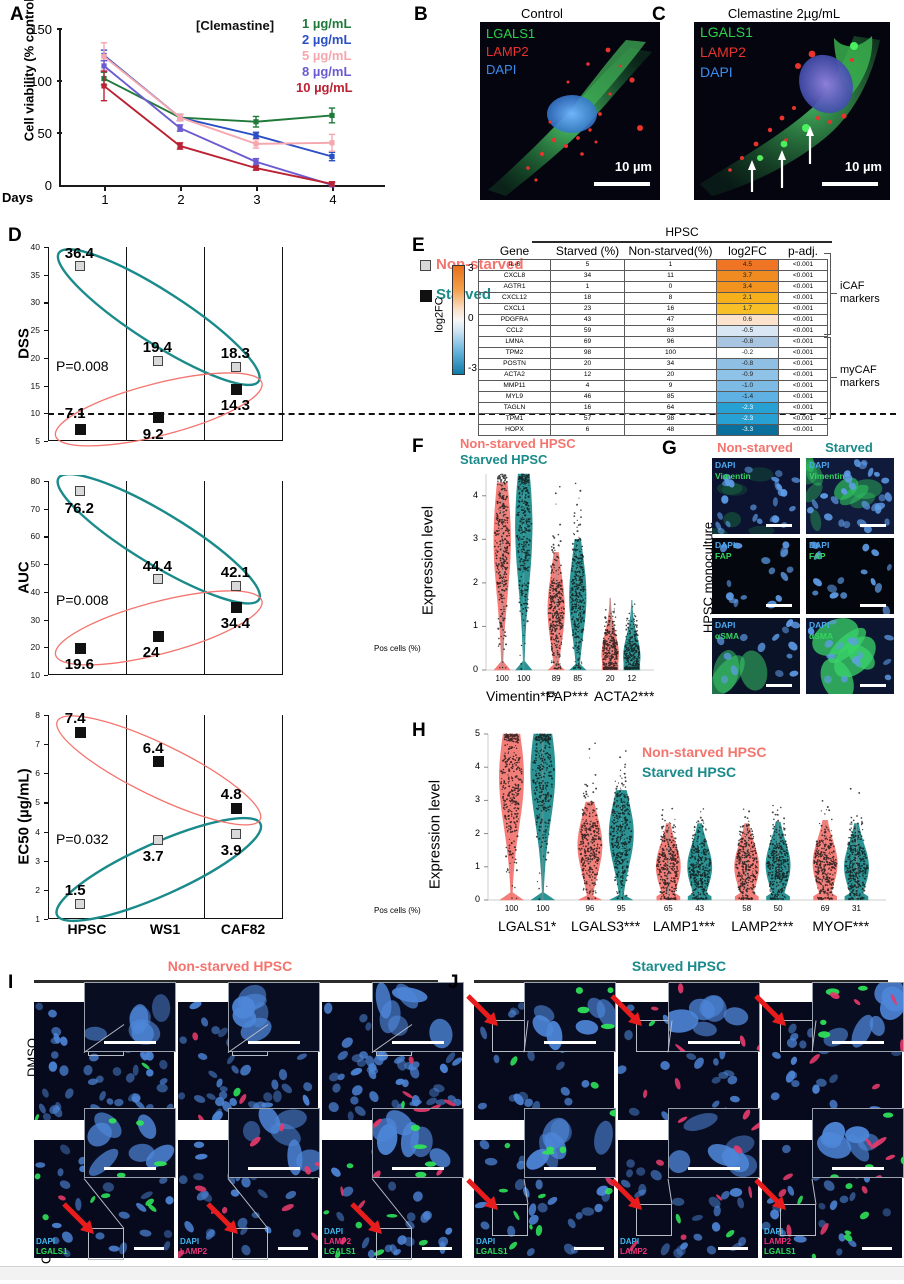  I want to click on panel-a-legend-title: [Clemastine], so click(235, 25).